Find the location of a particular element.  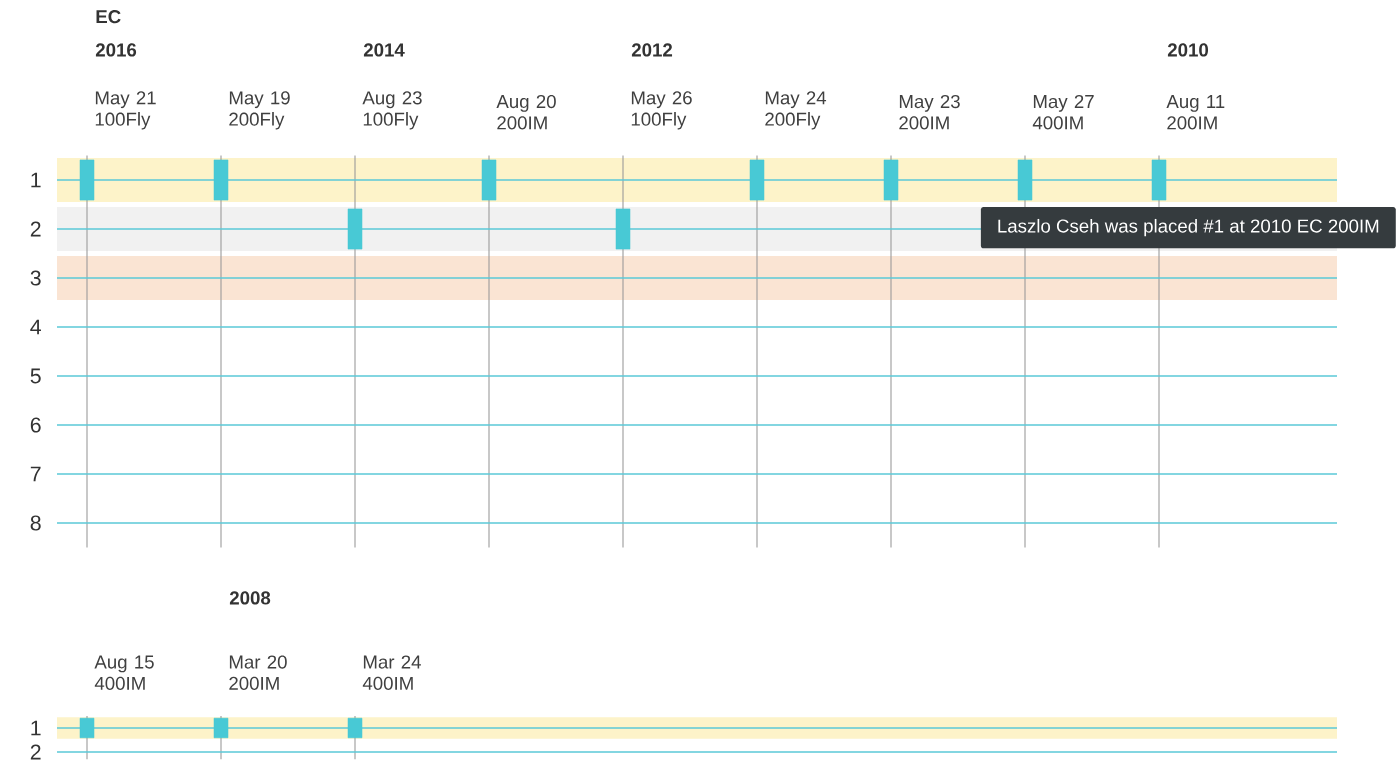

x-tick-label: May 21 100Fly is located at coordinates (125, 110).